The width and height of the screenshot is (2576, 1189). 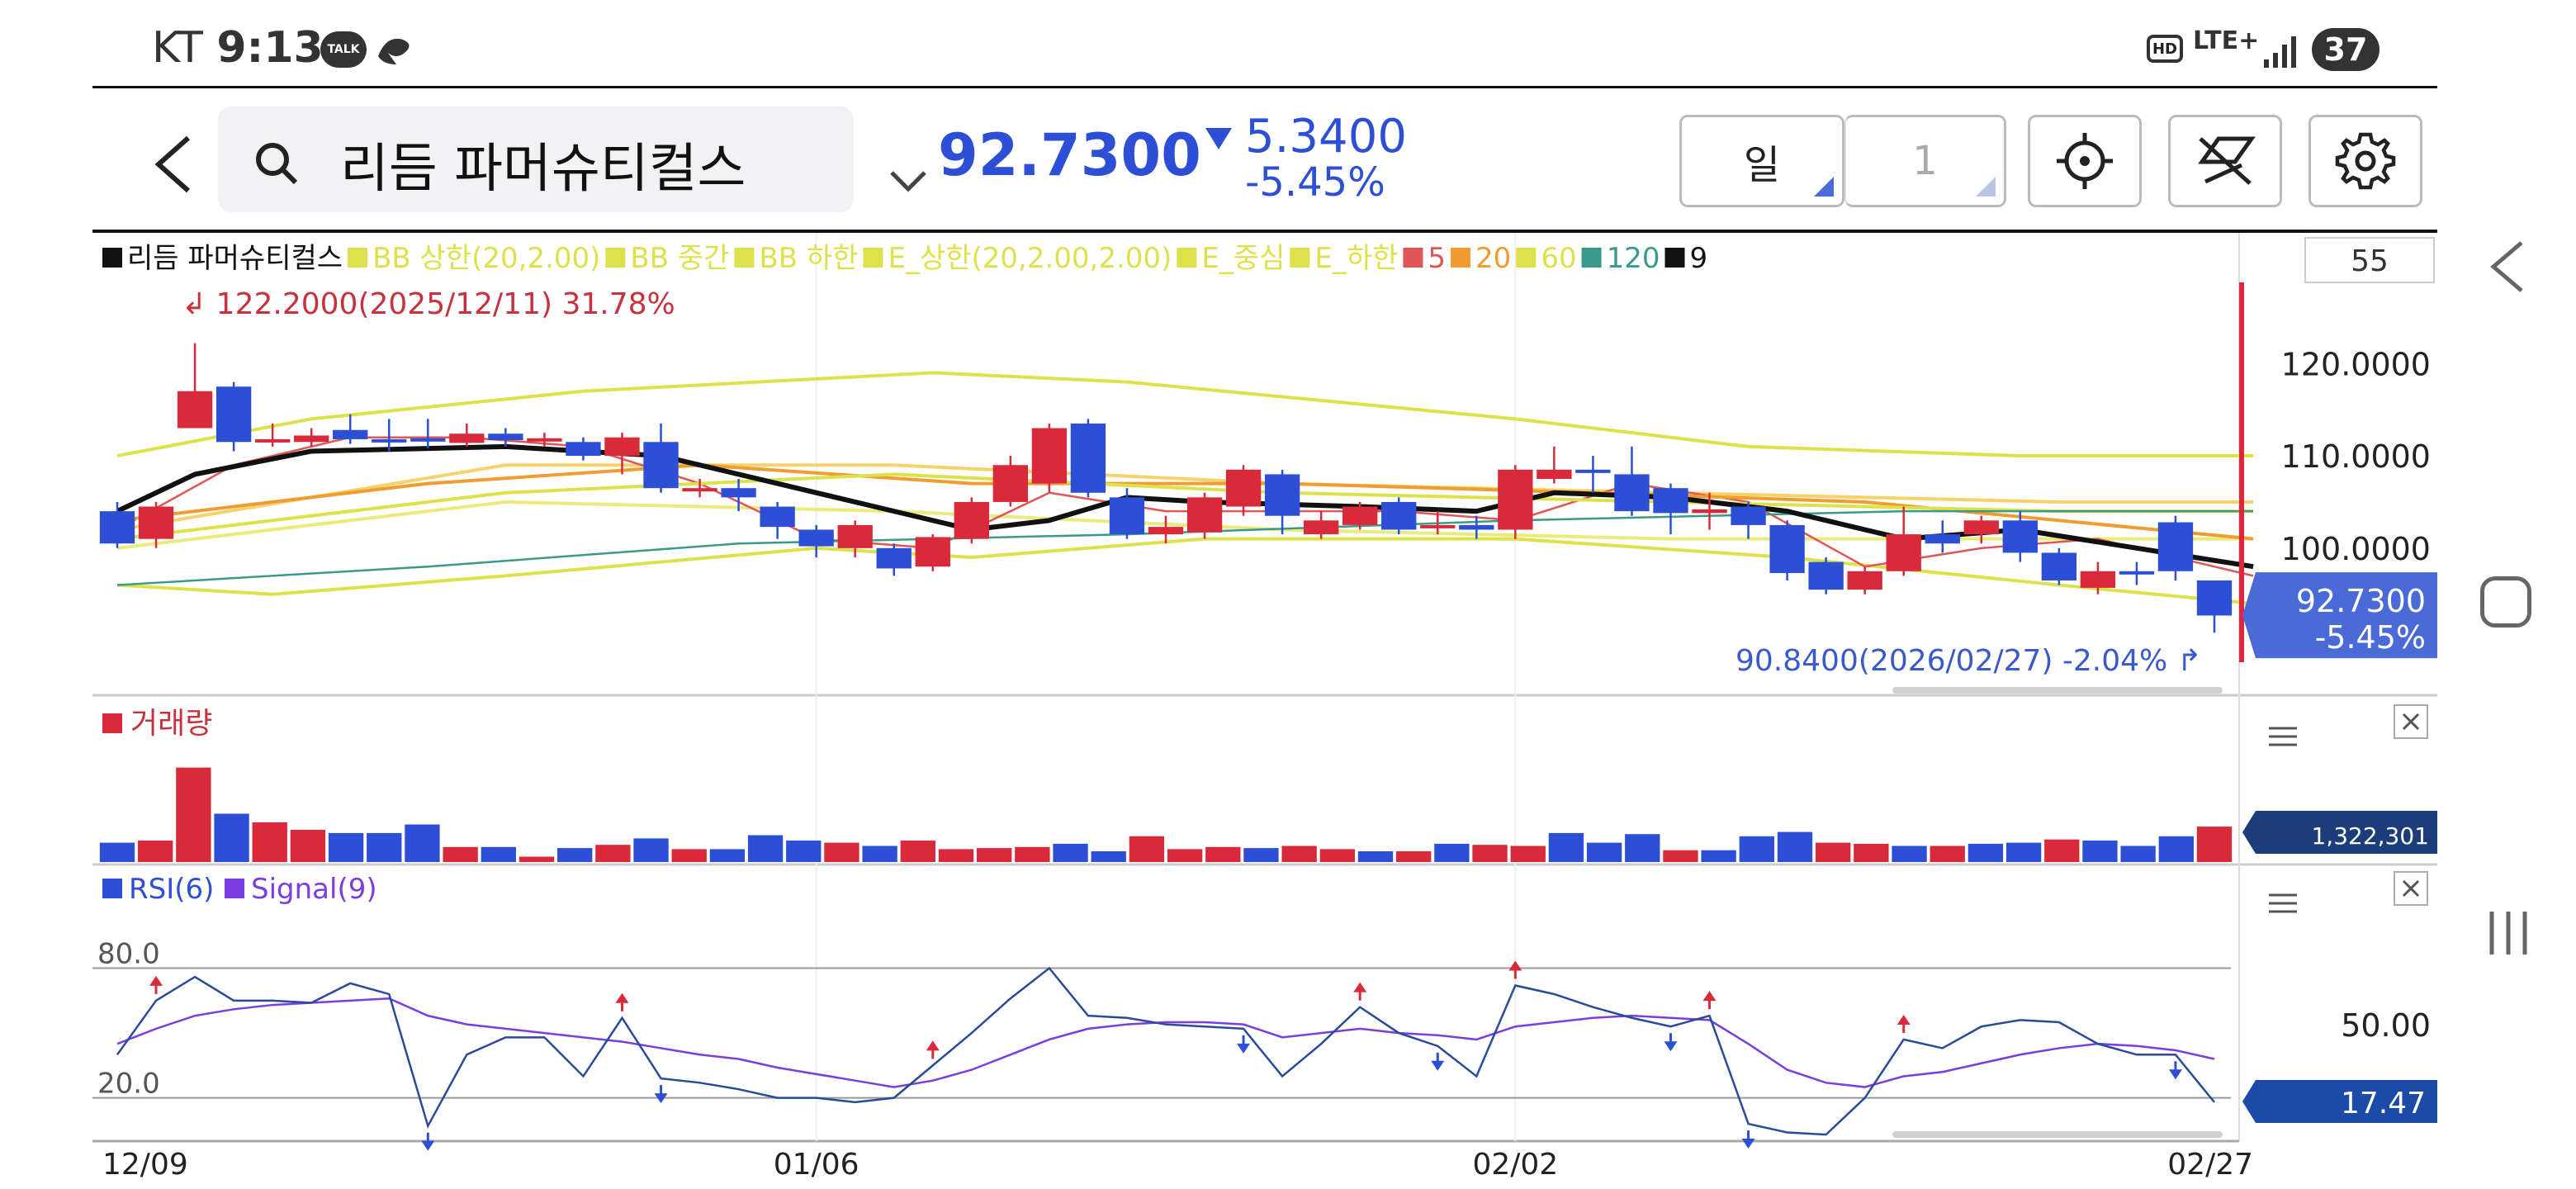 I want to click on chevron-down-icon, so click(x=908, y=181).